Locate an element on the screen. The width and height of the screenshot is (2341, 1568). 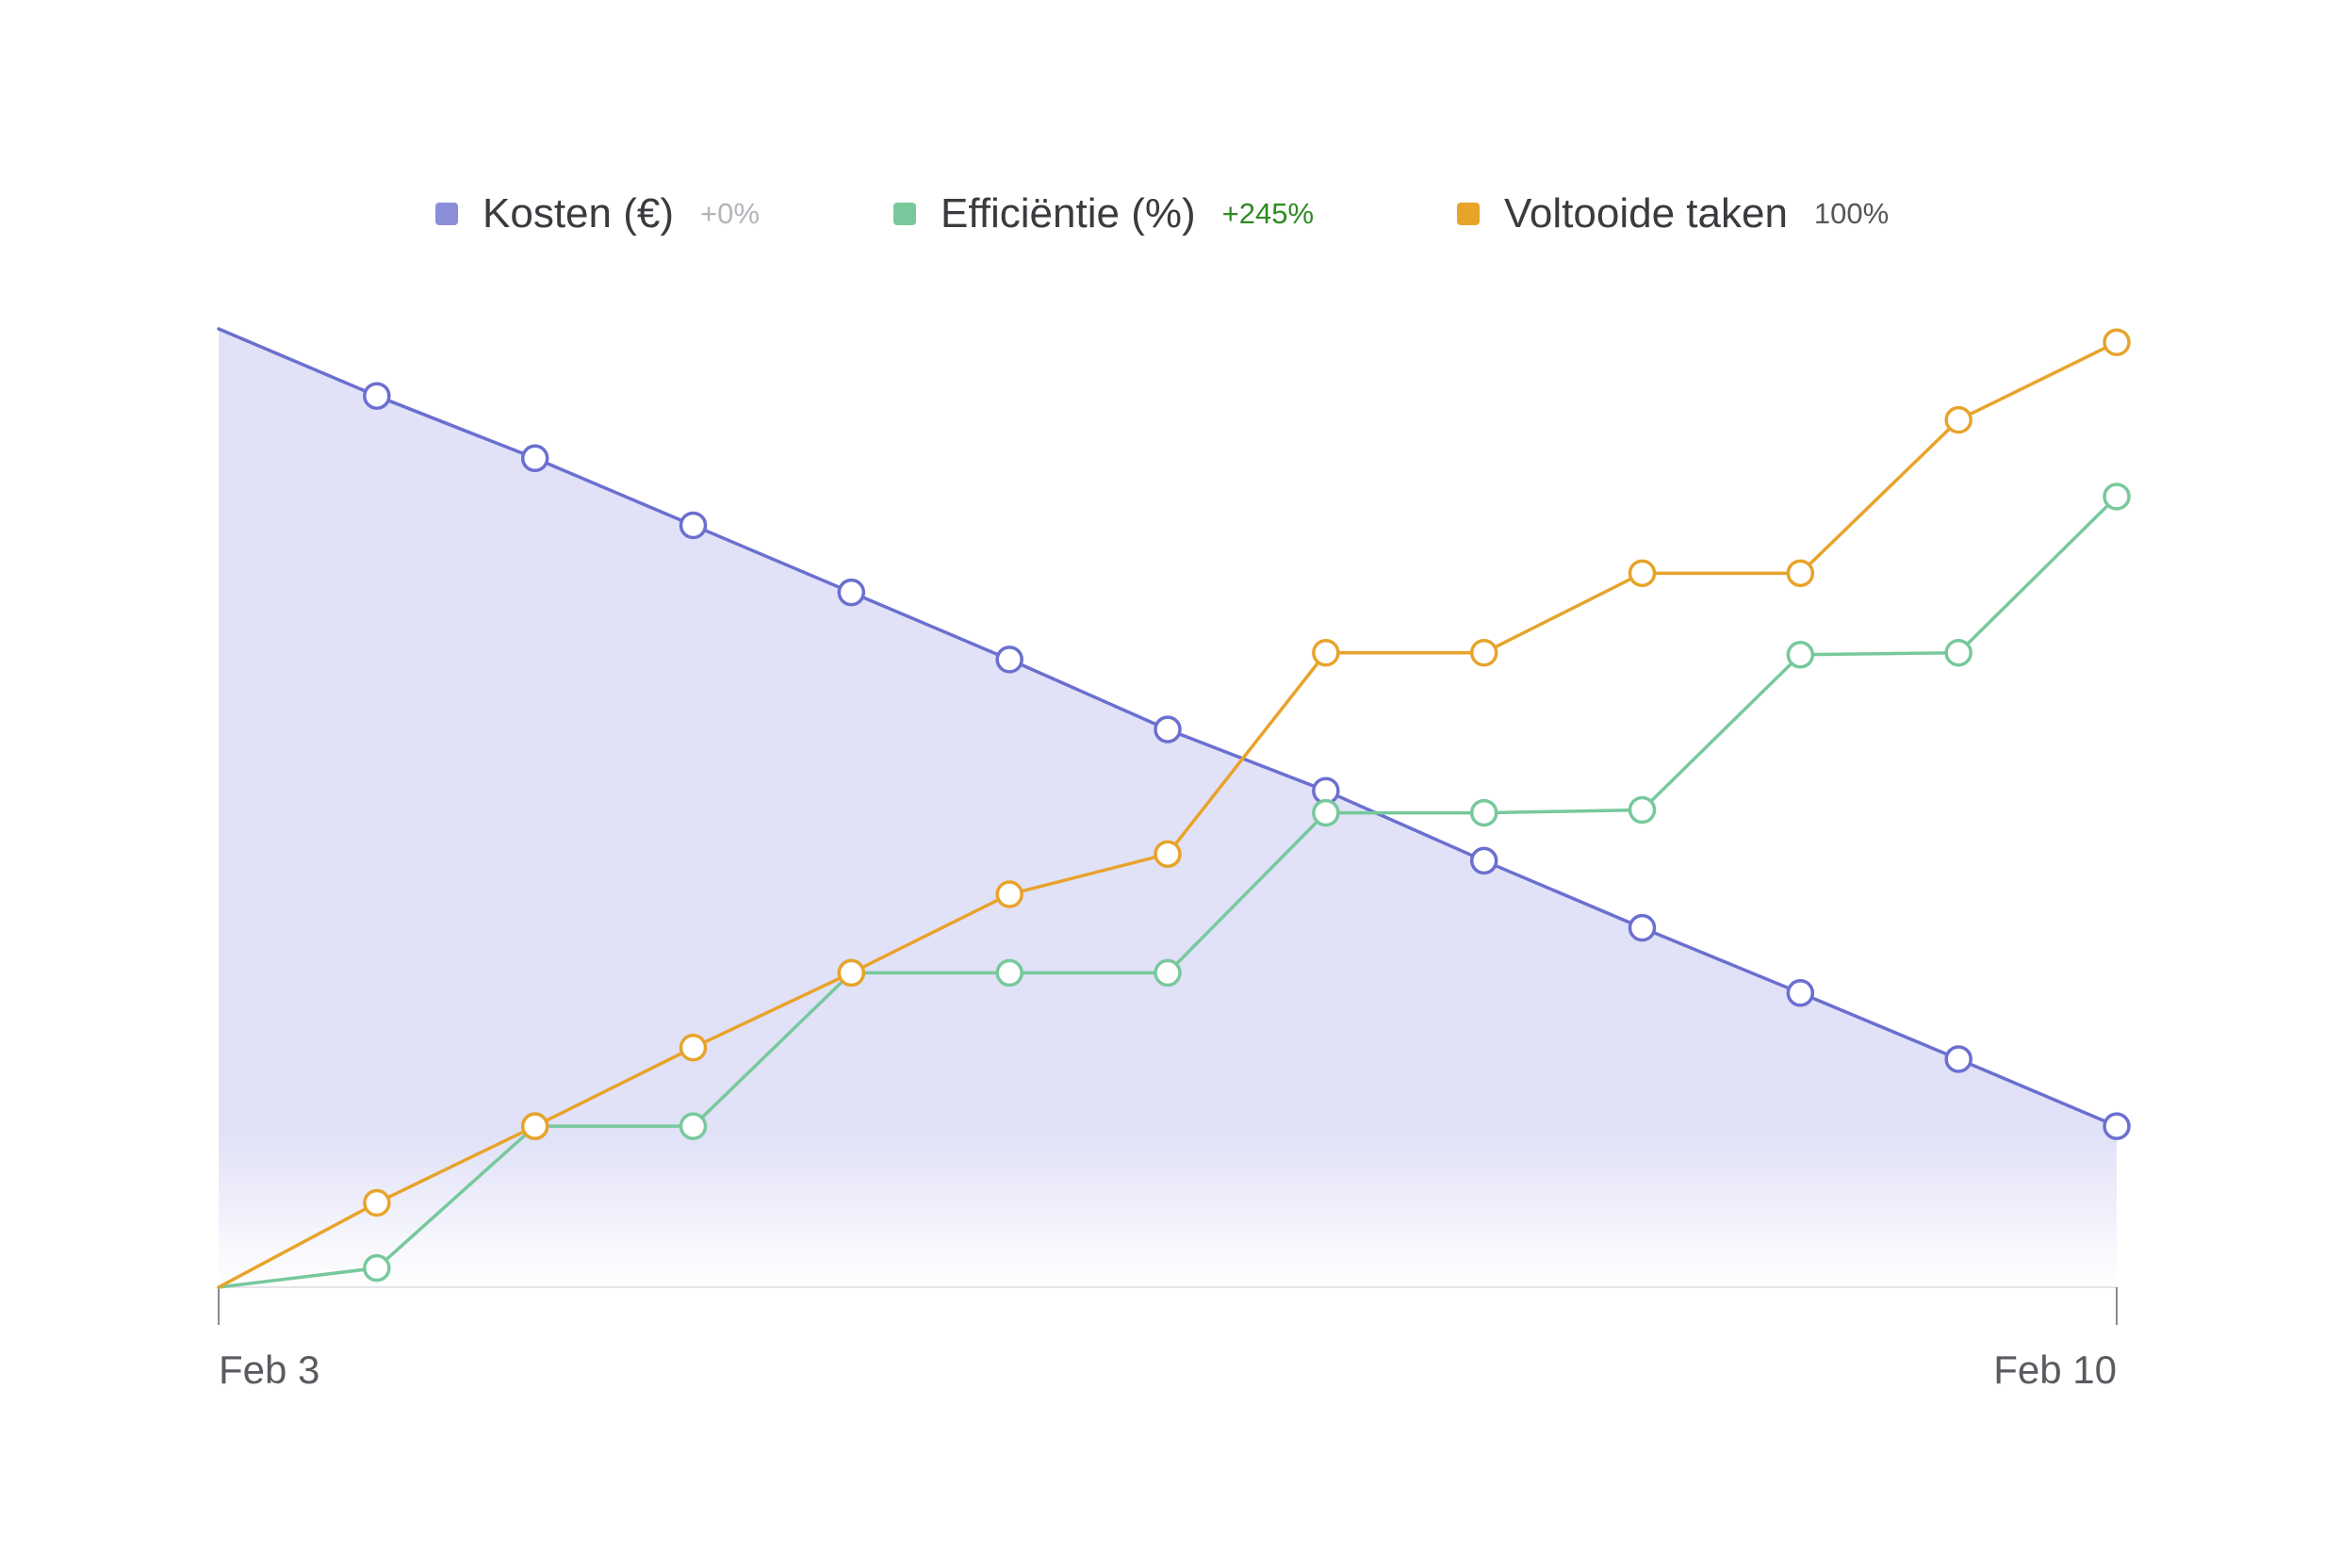
legend-change-efficientie: +245% is located at coordinates (1268, 213).